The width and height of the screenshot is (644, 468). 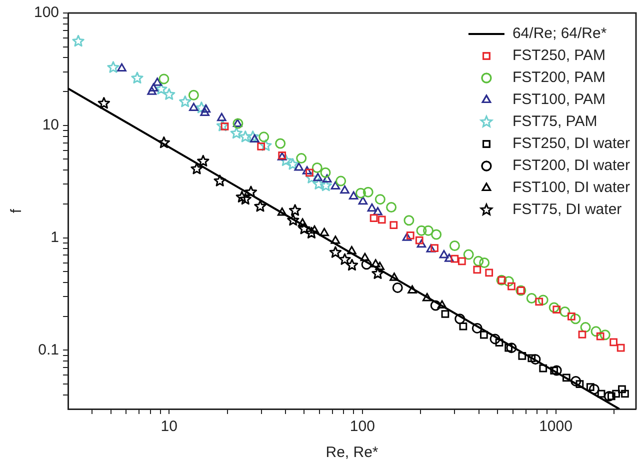 I want to click on x-tick-label: 10, so click(x=169, y=427).